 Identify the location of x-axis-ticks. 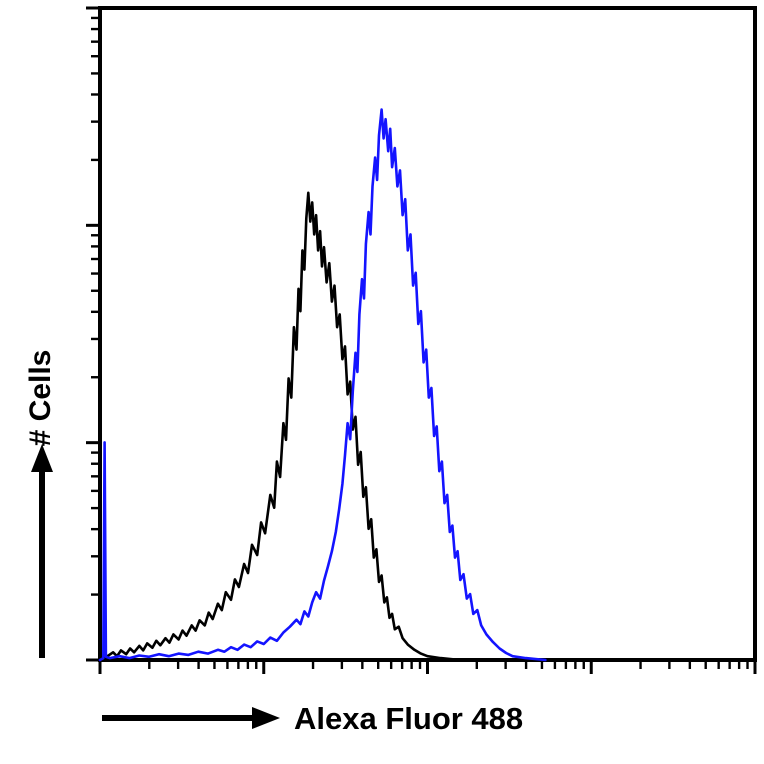
(427, 667).